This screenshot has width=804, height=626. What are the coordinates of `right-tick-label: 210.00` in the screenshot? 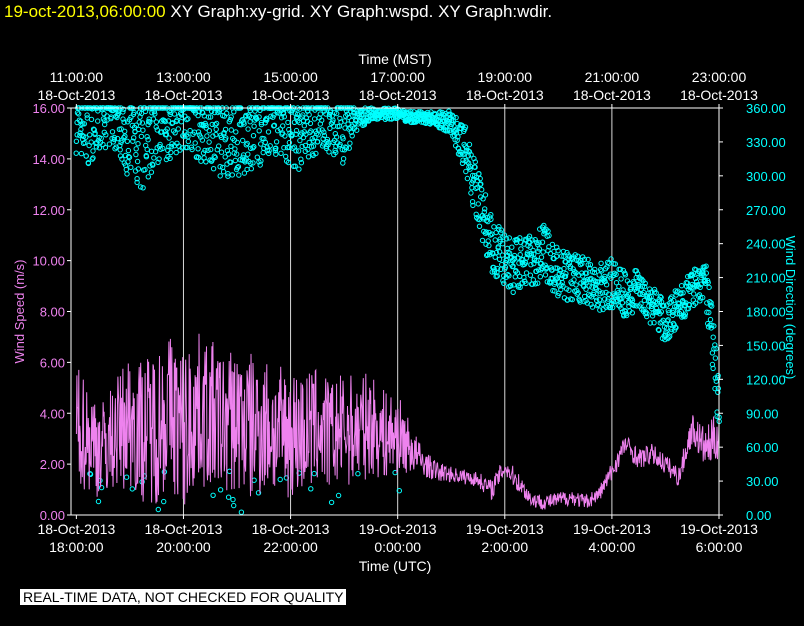 It's located at (766, 278).